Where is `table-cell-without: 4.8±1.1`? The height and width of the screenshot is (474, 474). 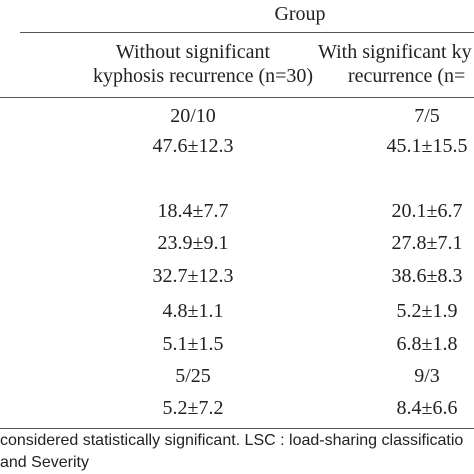 table-cell-without: 4.8±1.1 is located at coordinates (193, 311).